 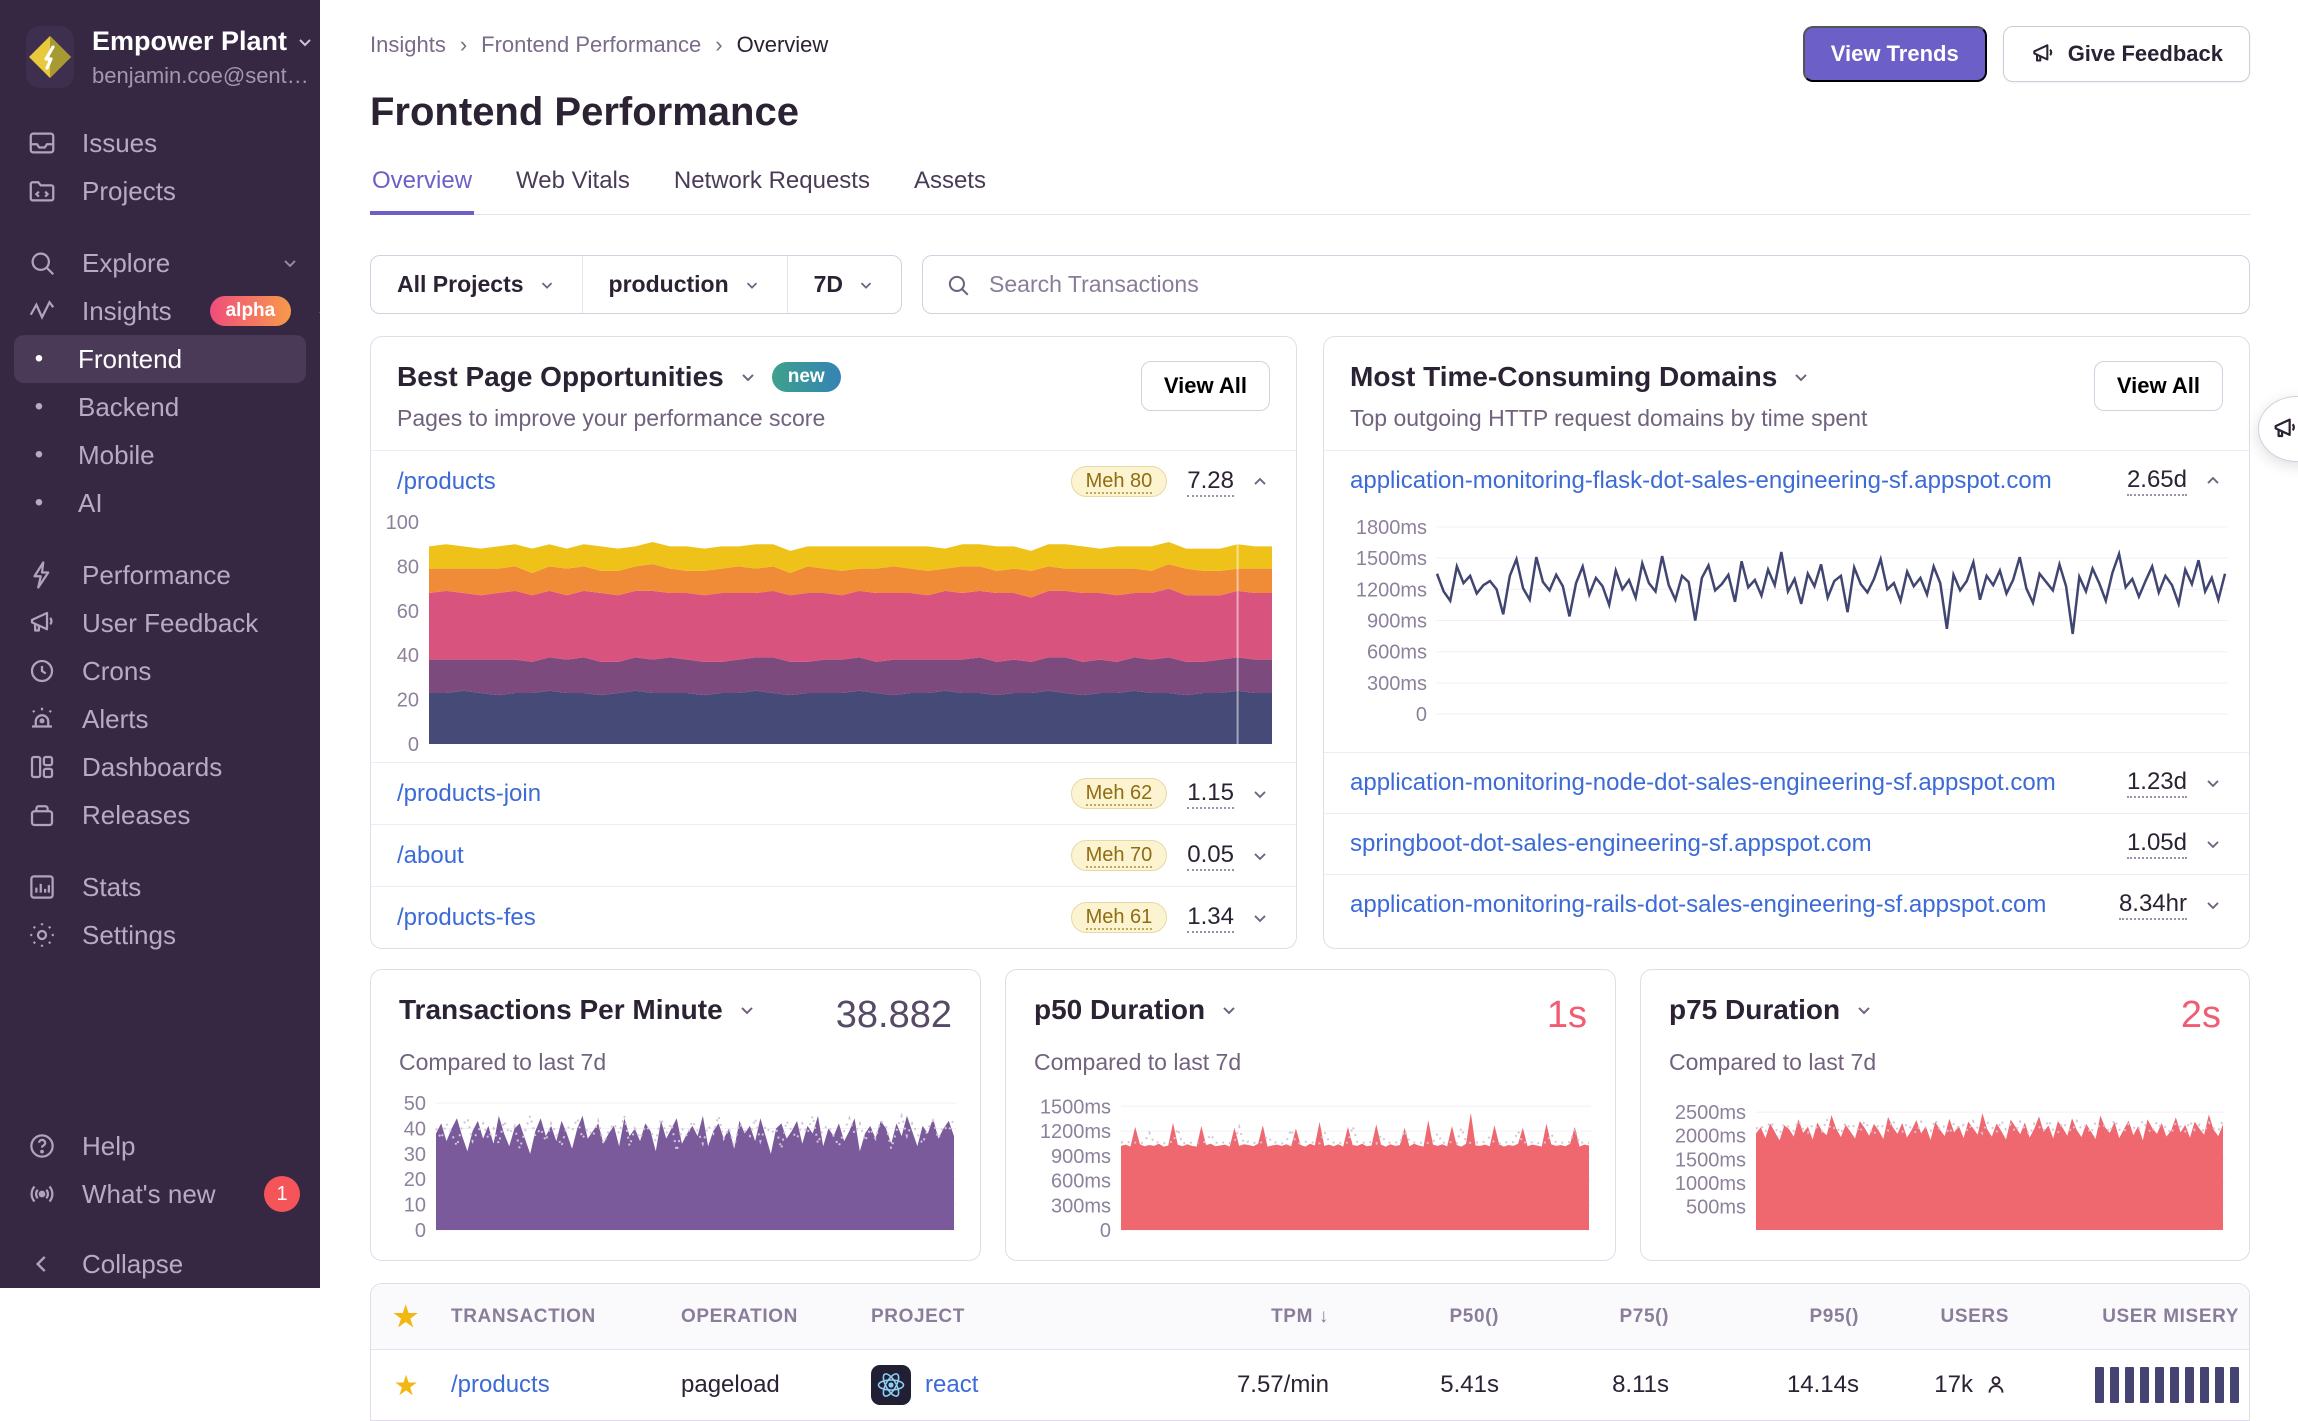 I want to click on sidebar-item-releases: Releases, so click(x=160, y=815).